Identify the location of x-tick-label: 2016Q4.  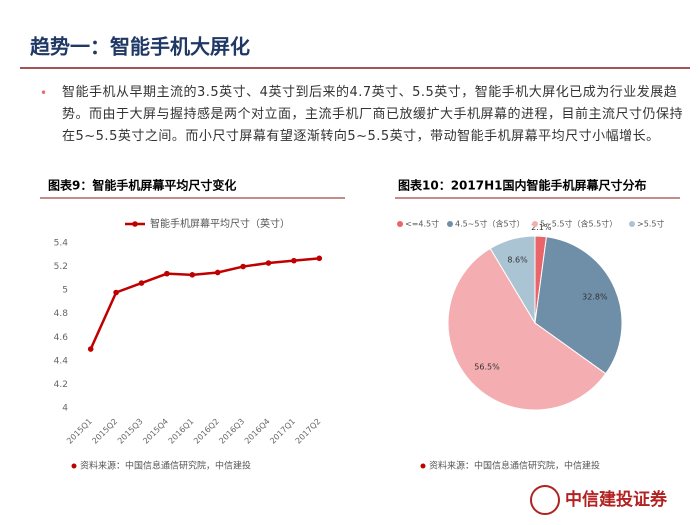
(257, 431).